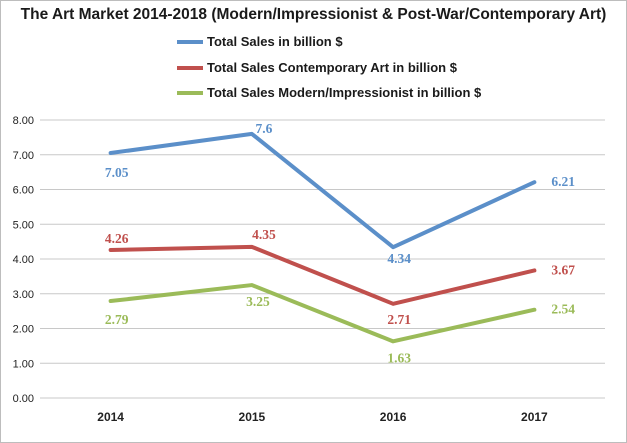  What do you see at coordinates (23, 156) in the screenshot?
I see `y-tick-label: 7.00` at bounding box center [23, 156].